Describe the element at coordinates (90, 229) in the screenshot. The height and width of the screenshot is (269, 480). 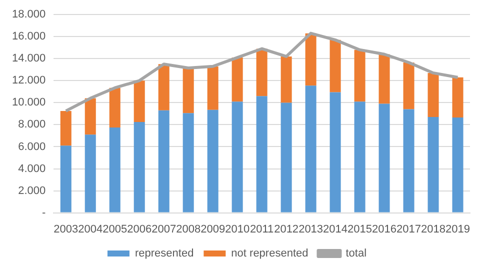
I see `x-tick-label: 2004` at that location.